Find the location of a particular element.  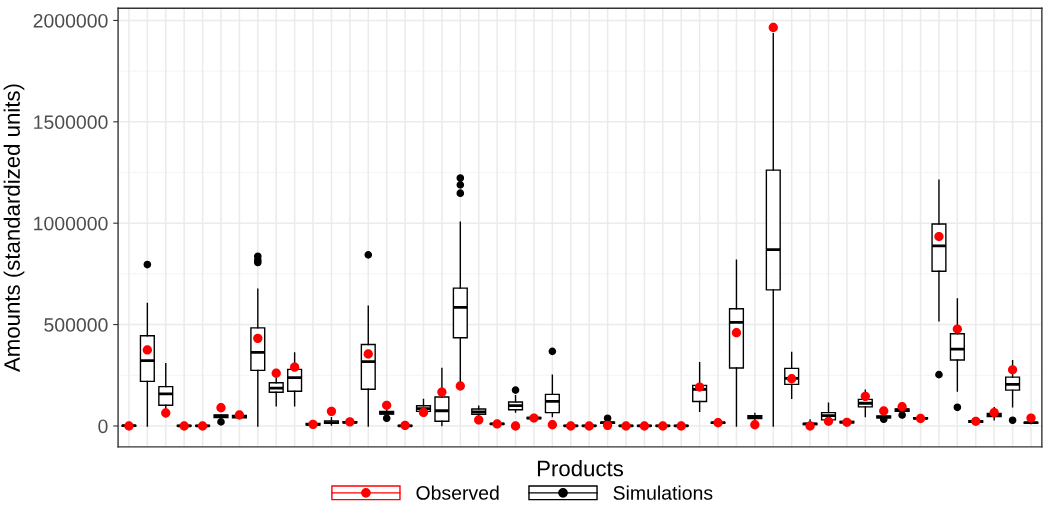

legend-label: Simulations is located at coordinates (663, 492).